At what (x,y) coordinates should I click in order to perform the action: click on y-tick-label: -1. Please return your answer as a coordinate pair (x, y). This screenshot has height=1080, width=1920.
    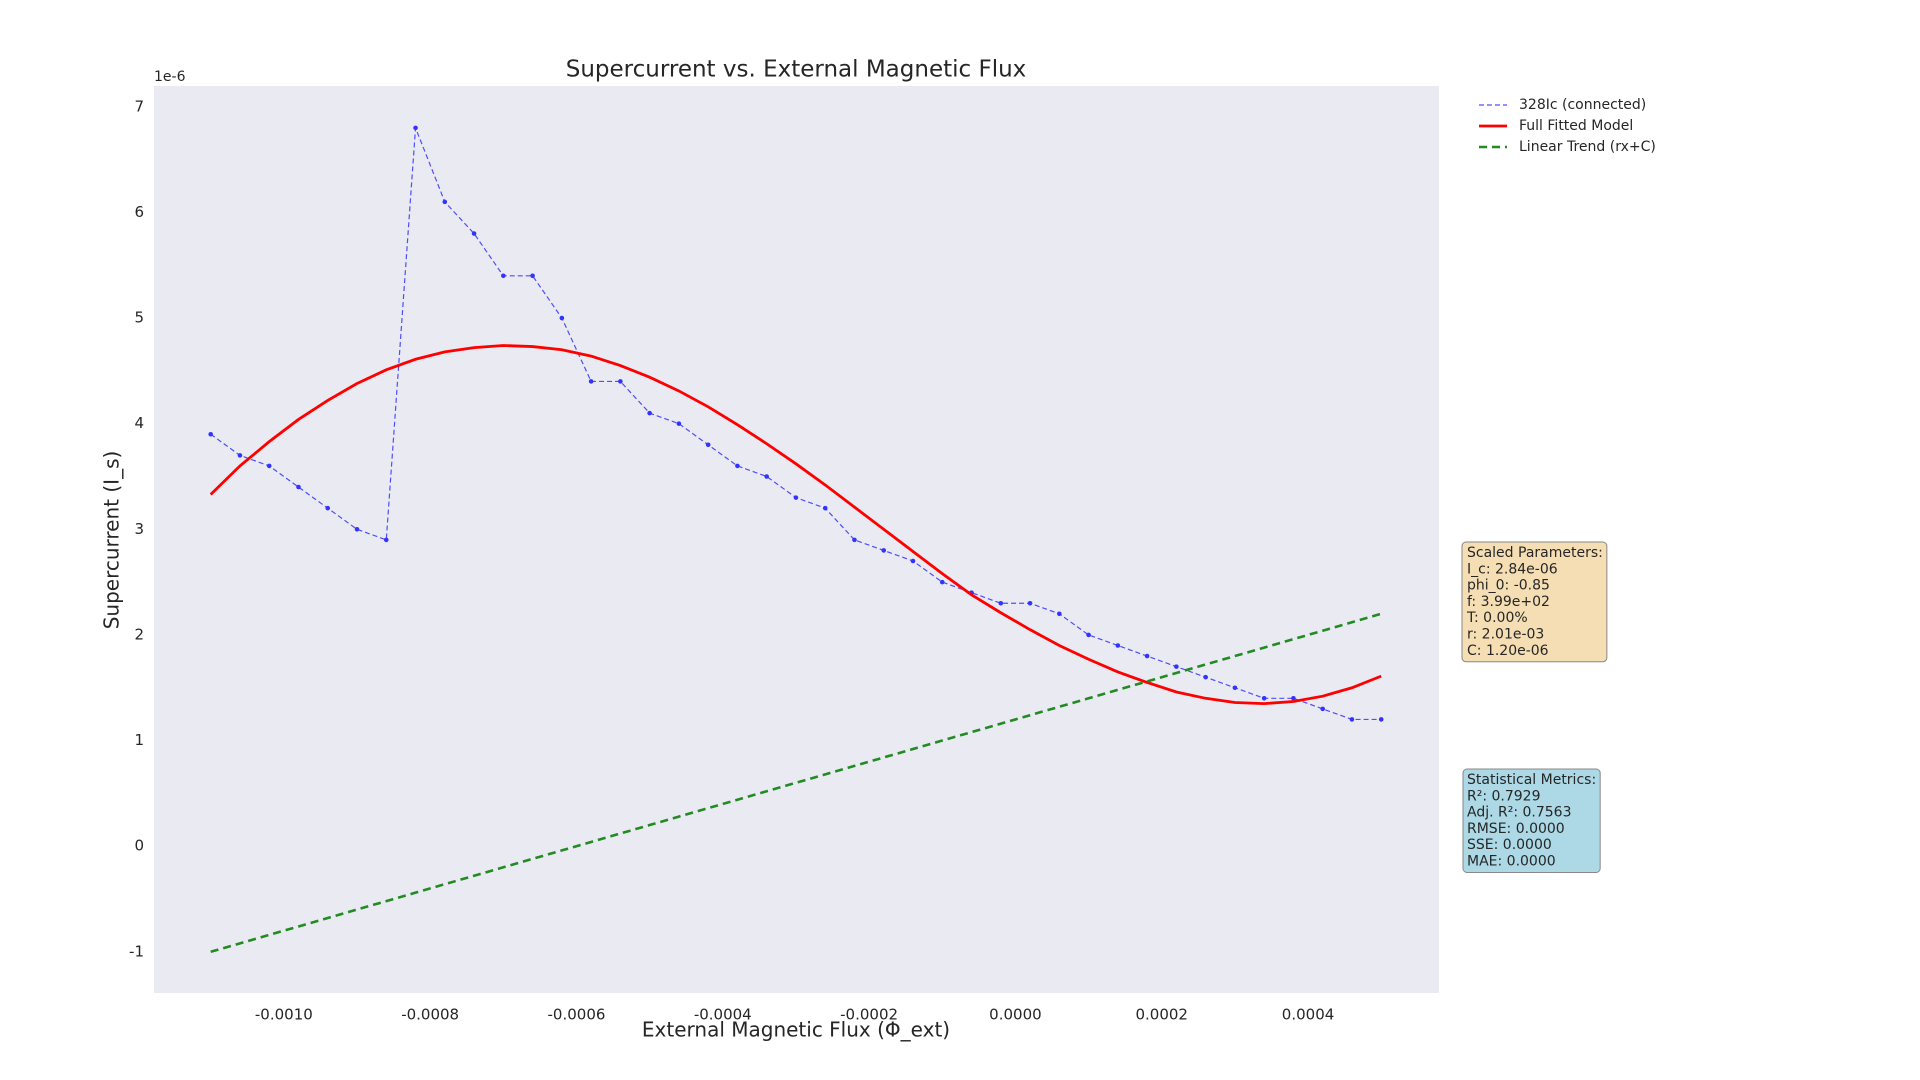
    Looking at the image, I should click on (136, 951).